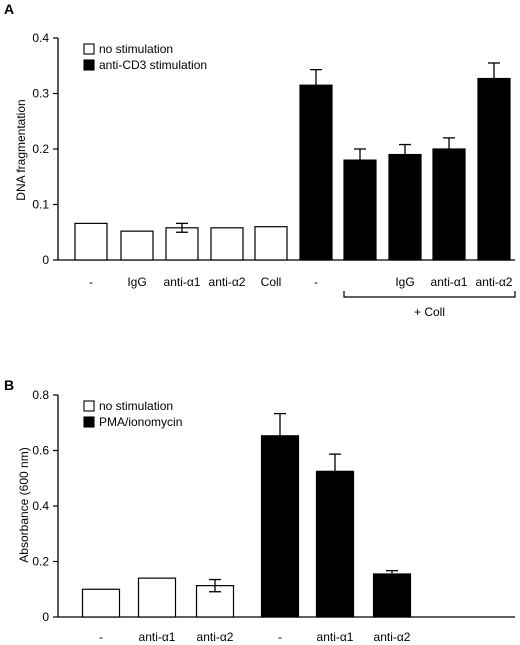 This screenshot has width=520, height=645. I want to click on y-tick-label: 0.6, so click(40, 451).